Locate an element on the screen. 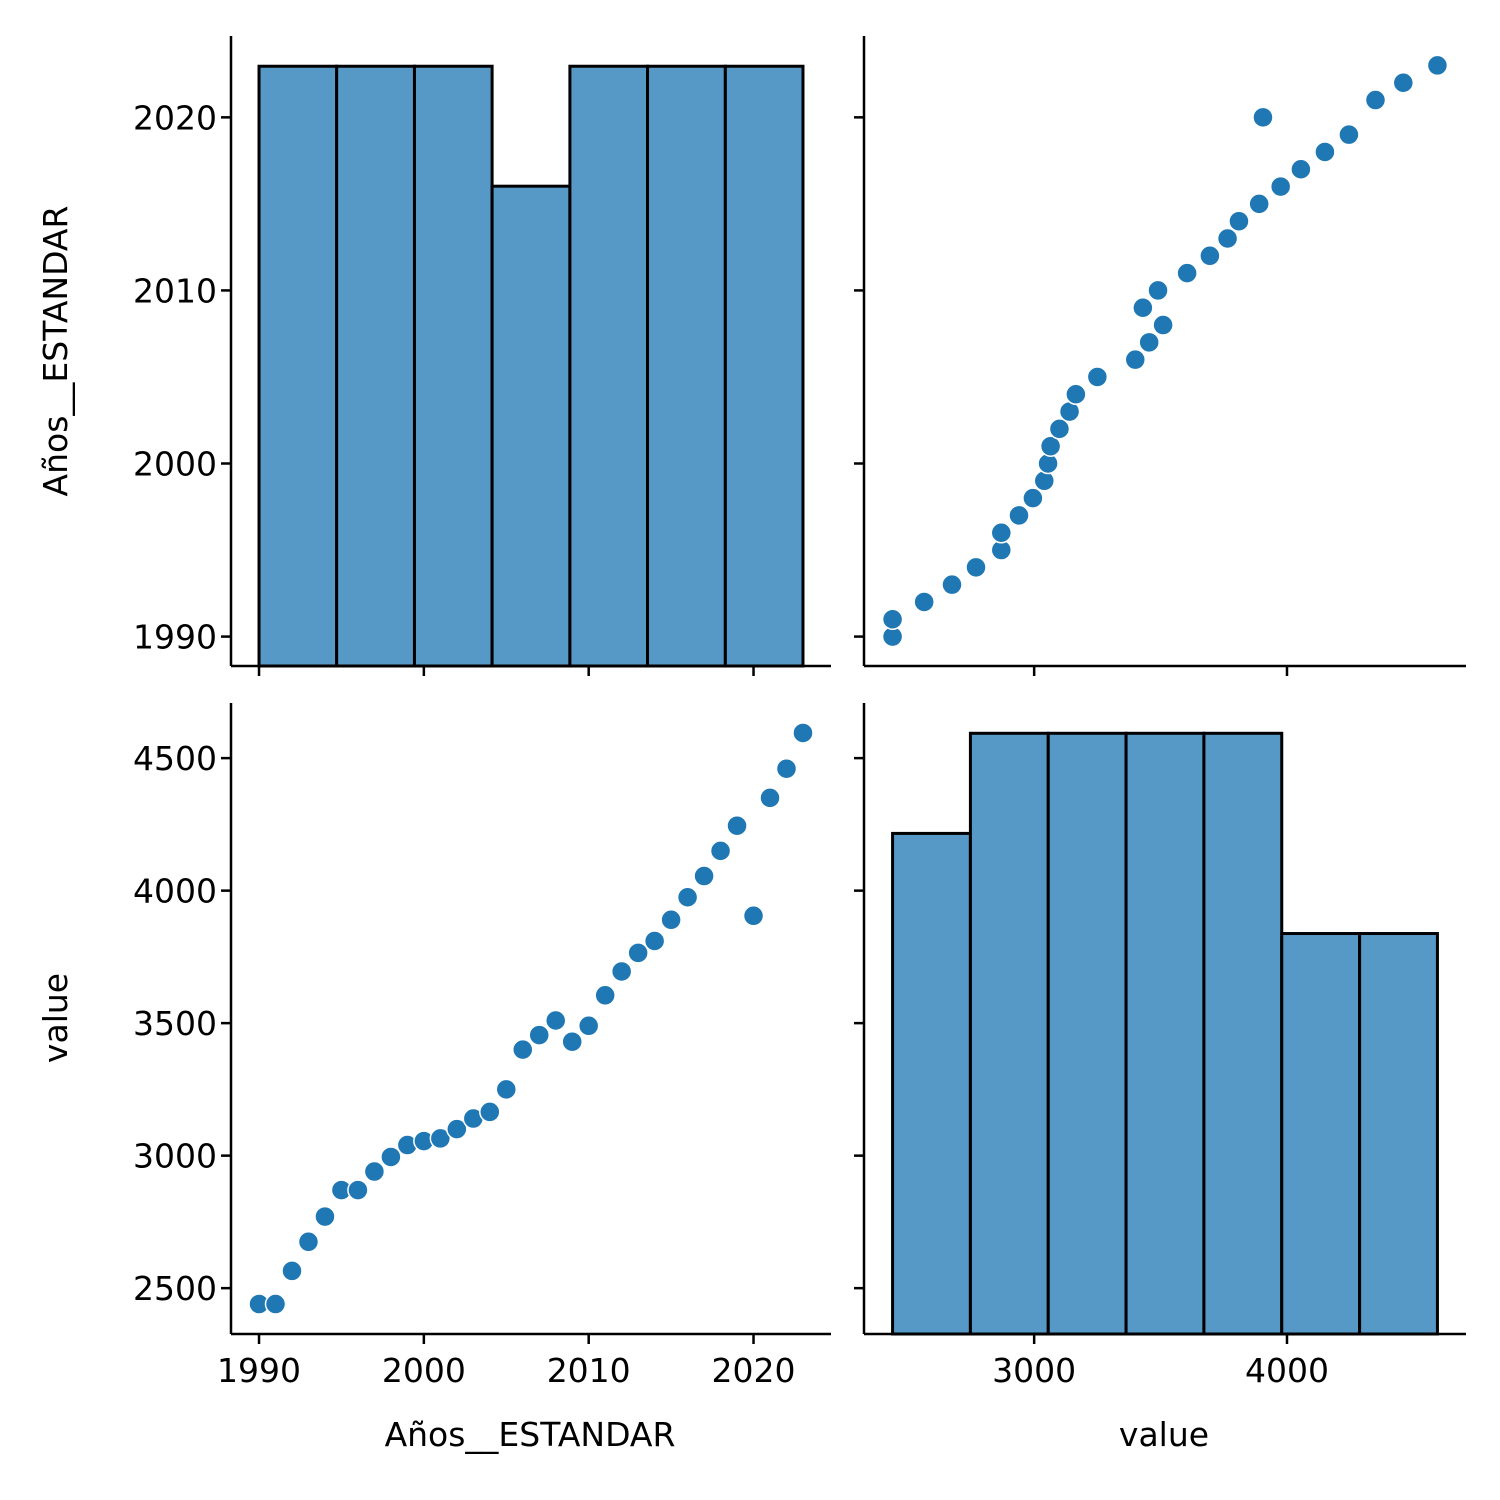  years-value-xtick-label: 2000 is located at coordinates (424, 1370).